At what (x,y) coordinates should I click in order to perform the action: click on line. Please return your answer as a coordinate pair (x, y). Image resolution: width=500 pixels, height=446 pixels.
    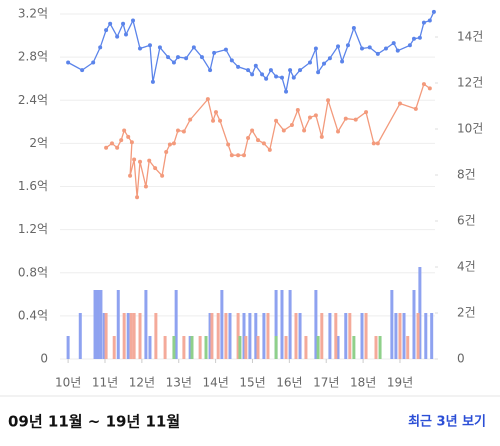
    Looking at the image, I should click on (251, 51).